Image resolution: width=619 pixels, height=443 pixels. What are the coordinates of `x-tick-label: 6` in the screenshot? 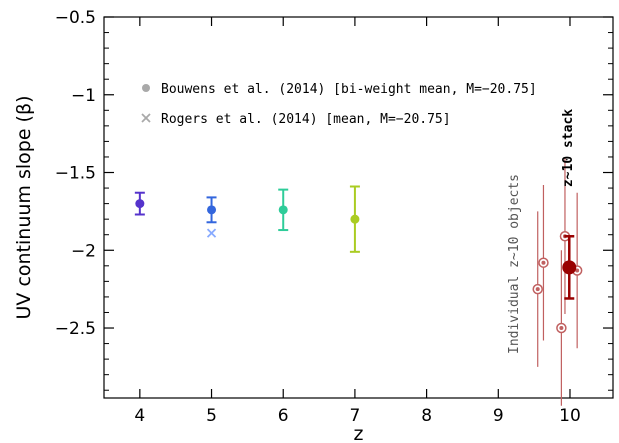 It's located at (283, 416).